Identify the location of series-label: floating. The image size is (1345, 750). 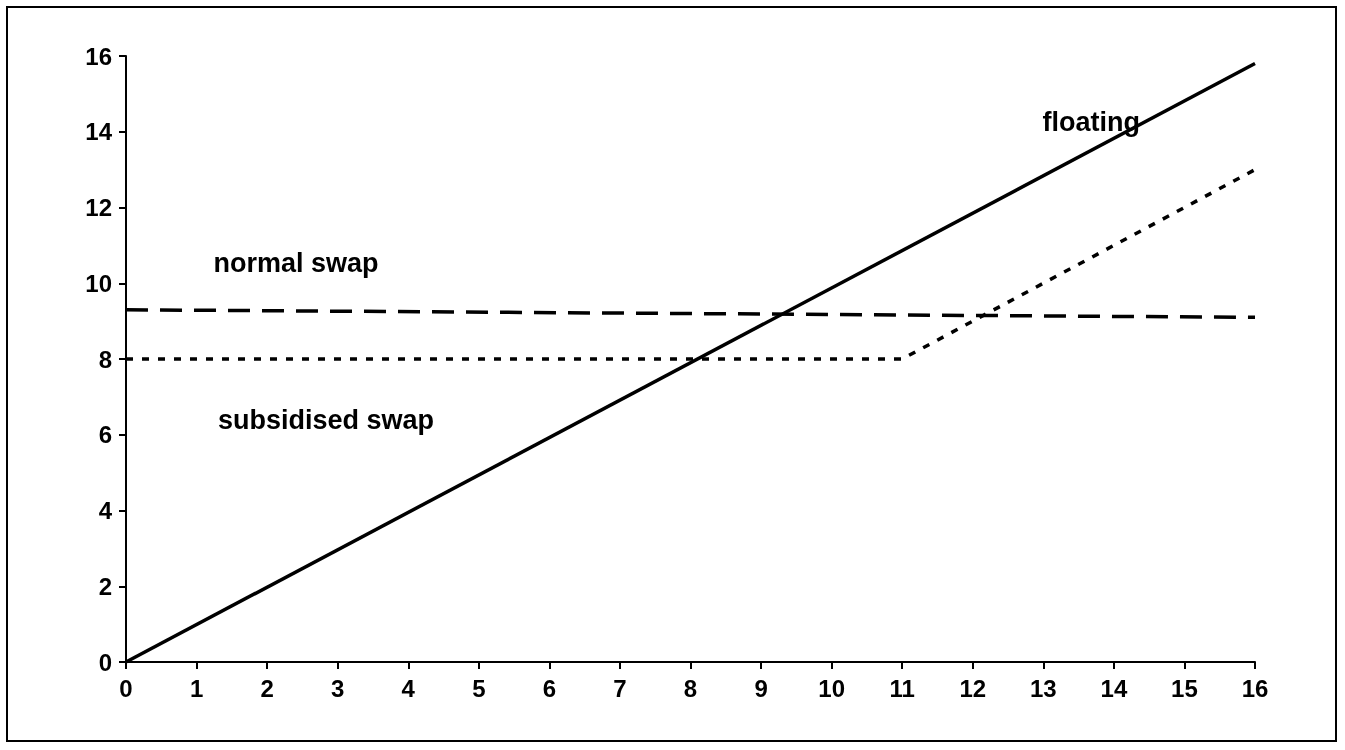
(1091, 121).